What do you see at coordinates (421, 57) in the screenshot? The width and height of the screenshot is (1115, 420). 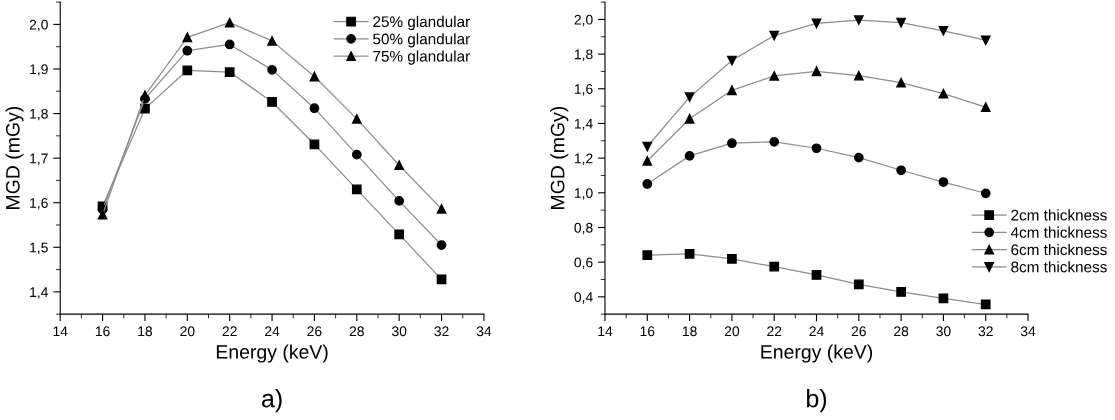 I see `legend-label: 75% glandular` at bounding box center [421, 57].